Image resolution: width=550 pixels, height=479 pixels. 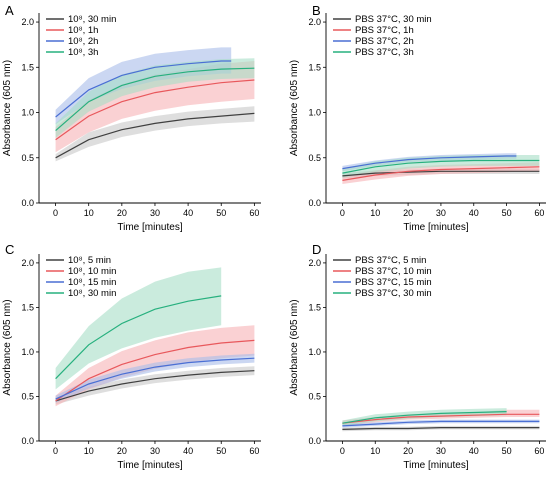 What do you see at coordinates (316, 249) in the screenshot?
I see `panel-label: D` at bounding box center [316, 249].